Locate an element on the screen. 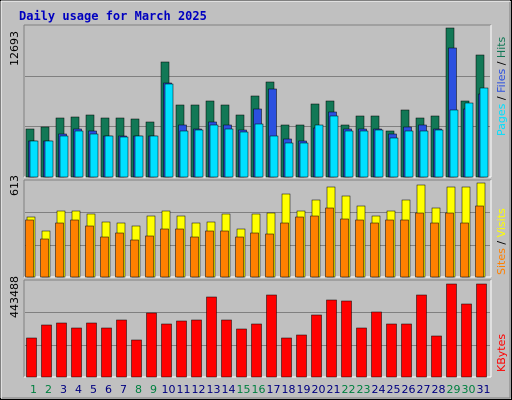  legend-middle: Sites / Visits is located at coordinates (501, 241).